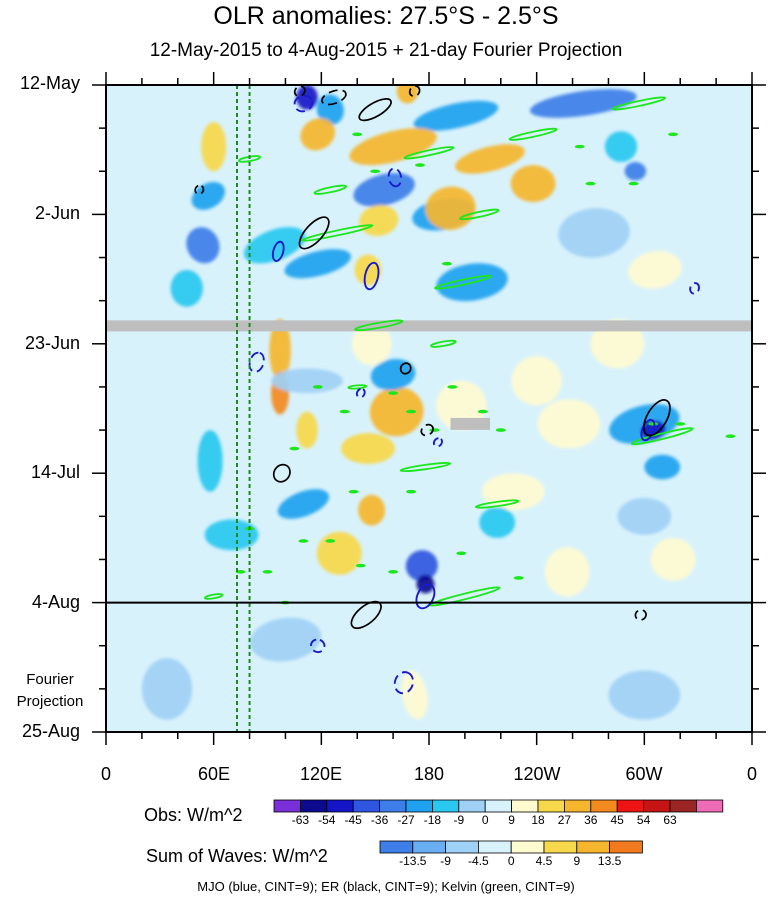  Describe the element at coordinates (57, 213) in the screenshot. I see `y-tick-label: 2-Jun` at that location.